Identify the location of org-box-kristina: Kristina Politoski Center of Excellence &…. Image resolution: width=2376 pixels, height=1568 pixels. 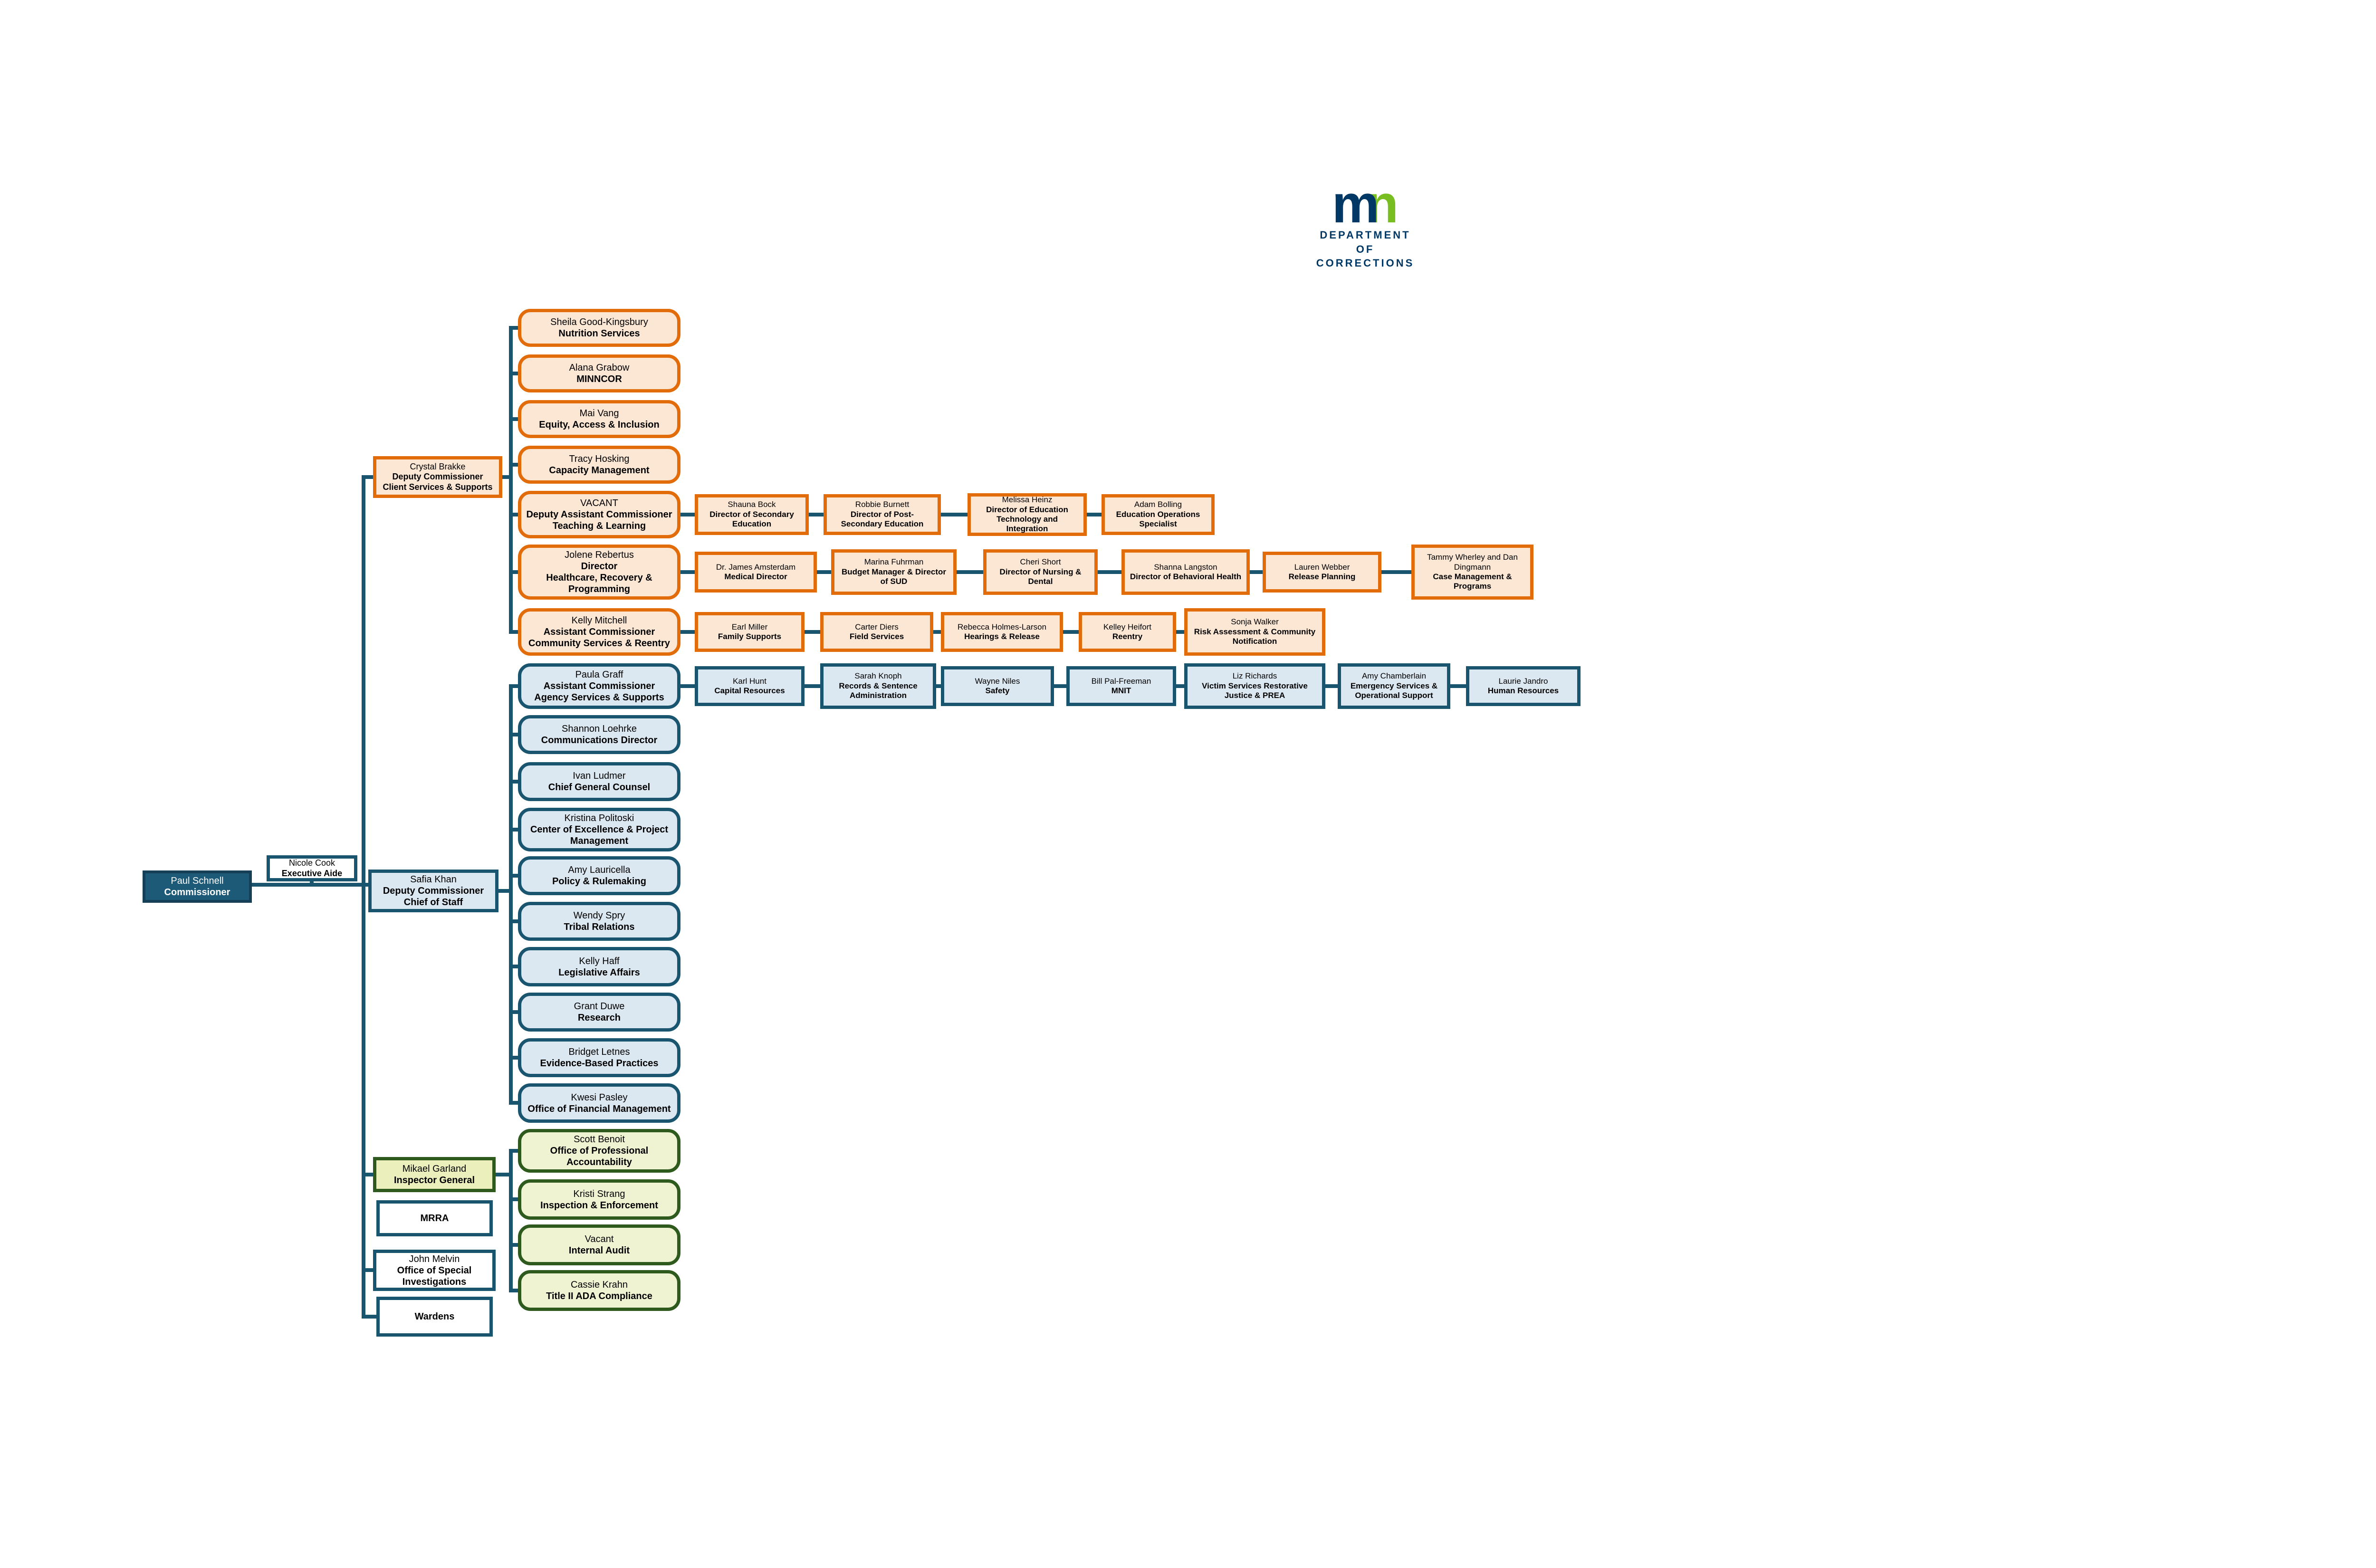
(599, 830).